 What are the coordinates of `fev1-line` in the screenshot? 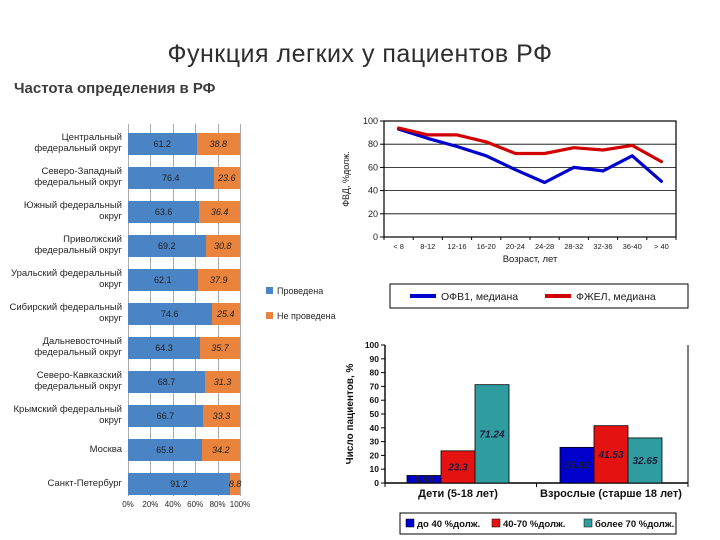 It's located at (529, 156).